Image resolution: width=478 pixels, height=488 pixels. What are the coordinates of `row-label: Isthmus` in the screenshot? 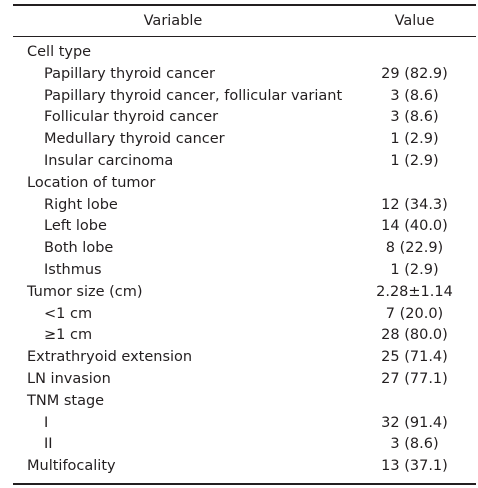 It's located at (73, 269).